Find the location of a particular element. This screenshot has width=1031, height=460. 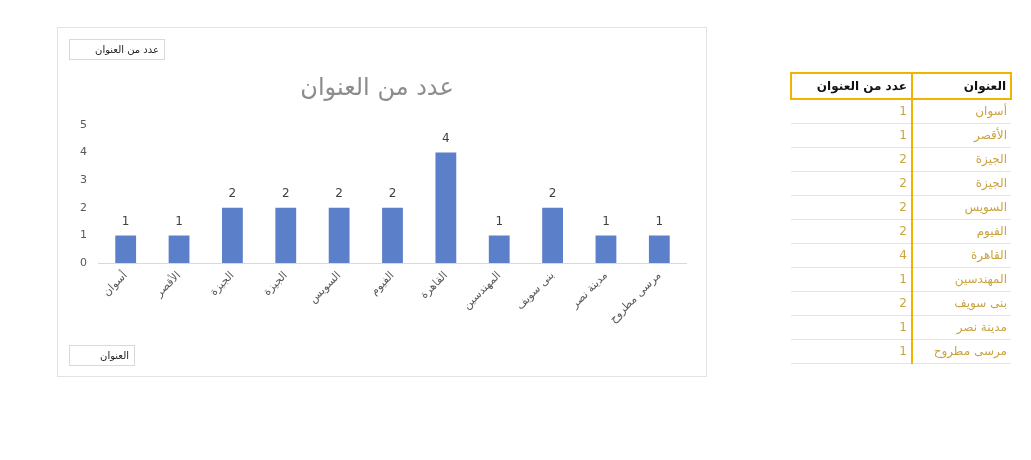

y-tick-label: 2 is located at coordinates (83, 207).